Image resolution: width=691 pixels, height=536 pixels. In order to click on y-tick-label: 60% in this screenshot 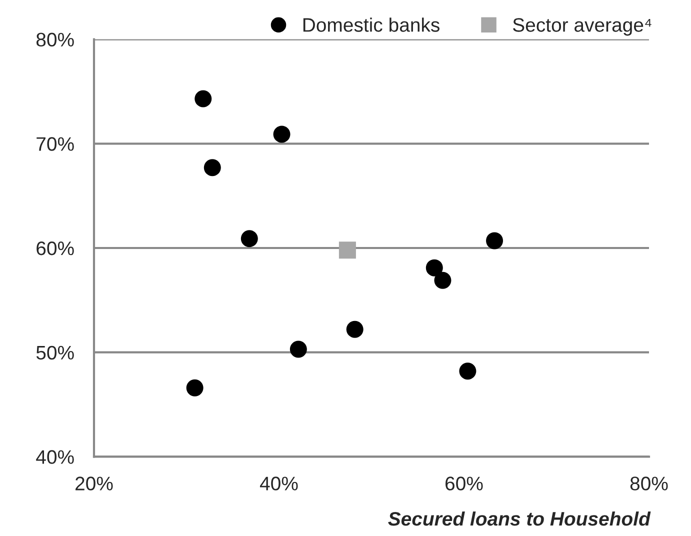, I will do `click(55, 248)`.